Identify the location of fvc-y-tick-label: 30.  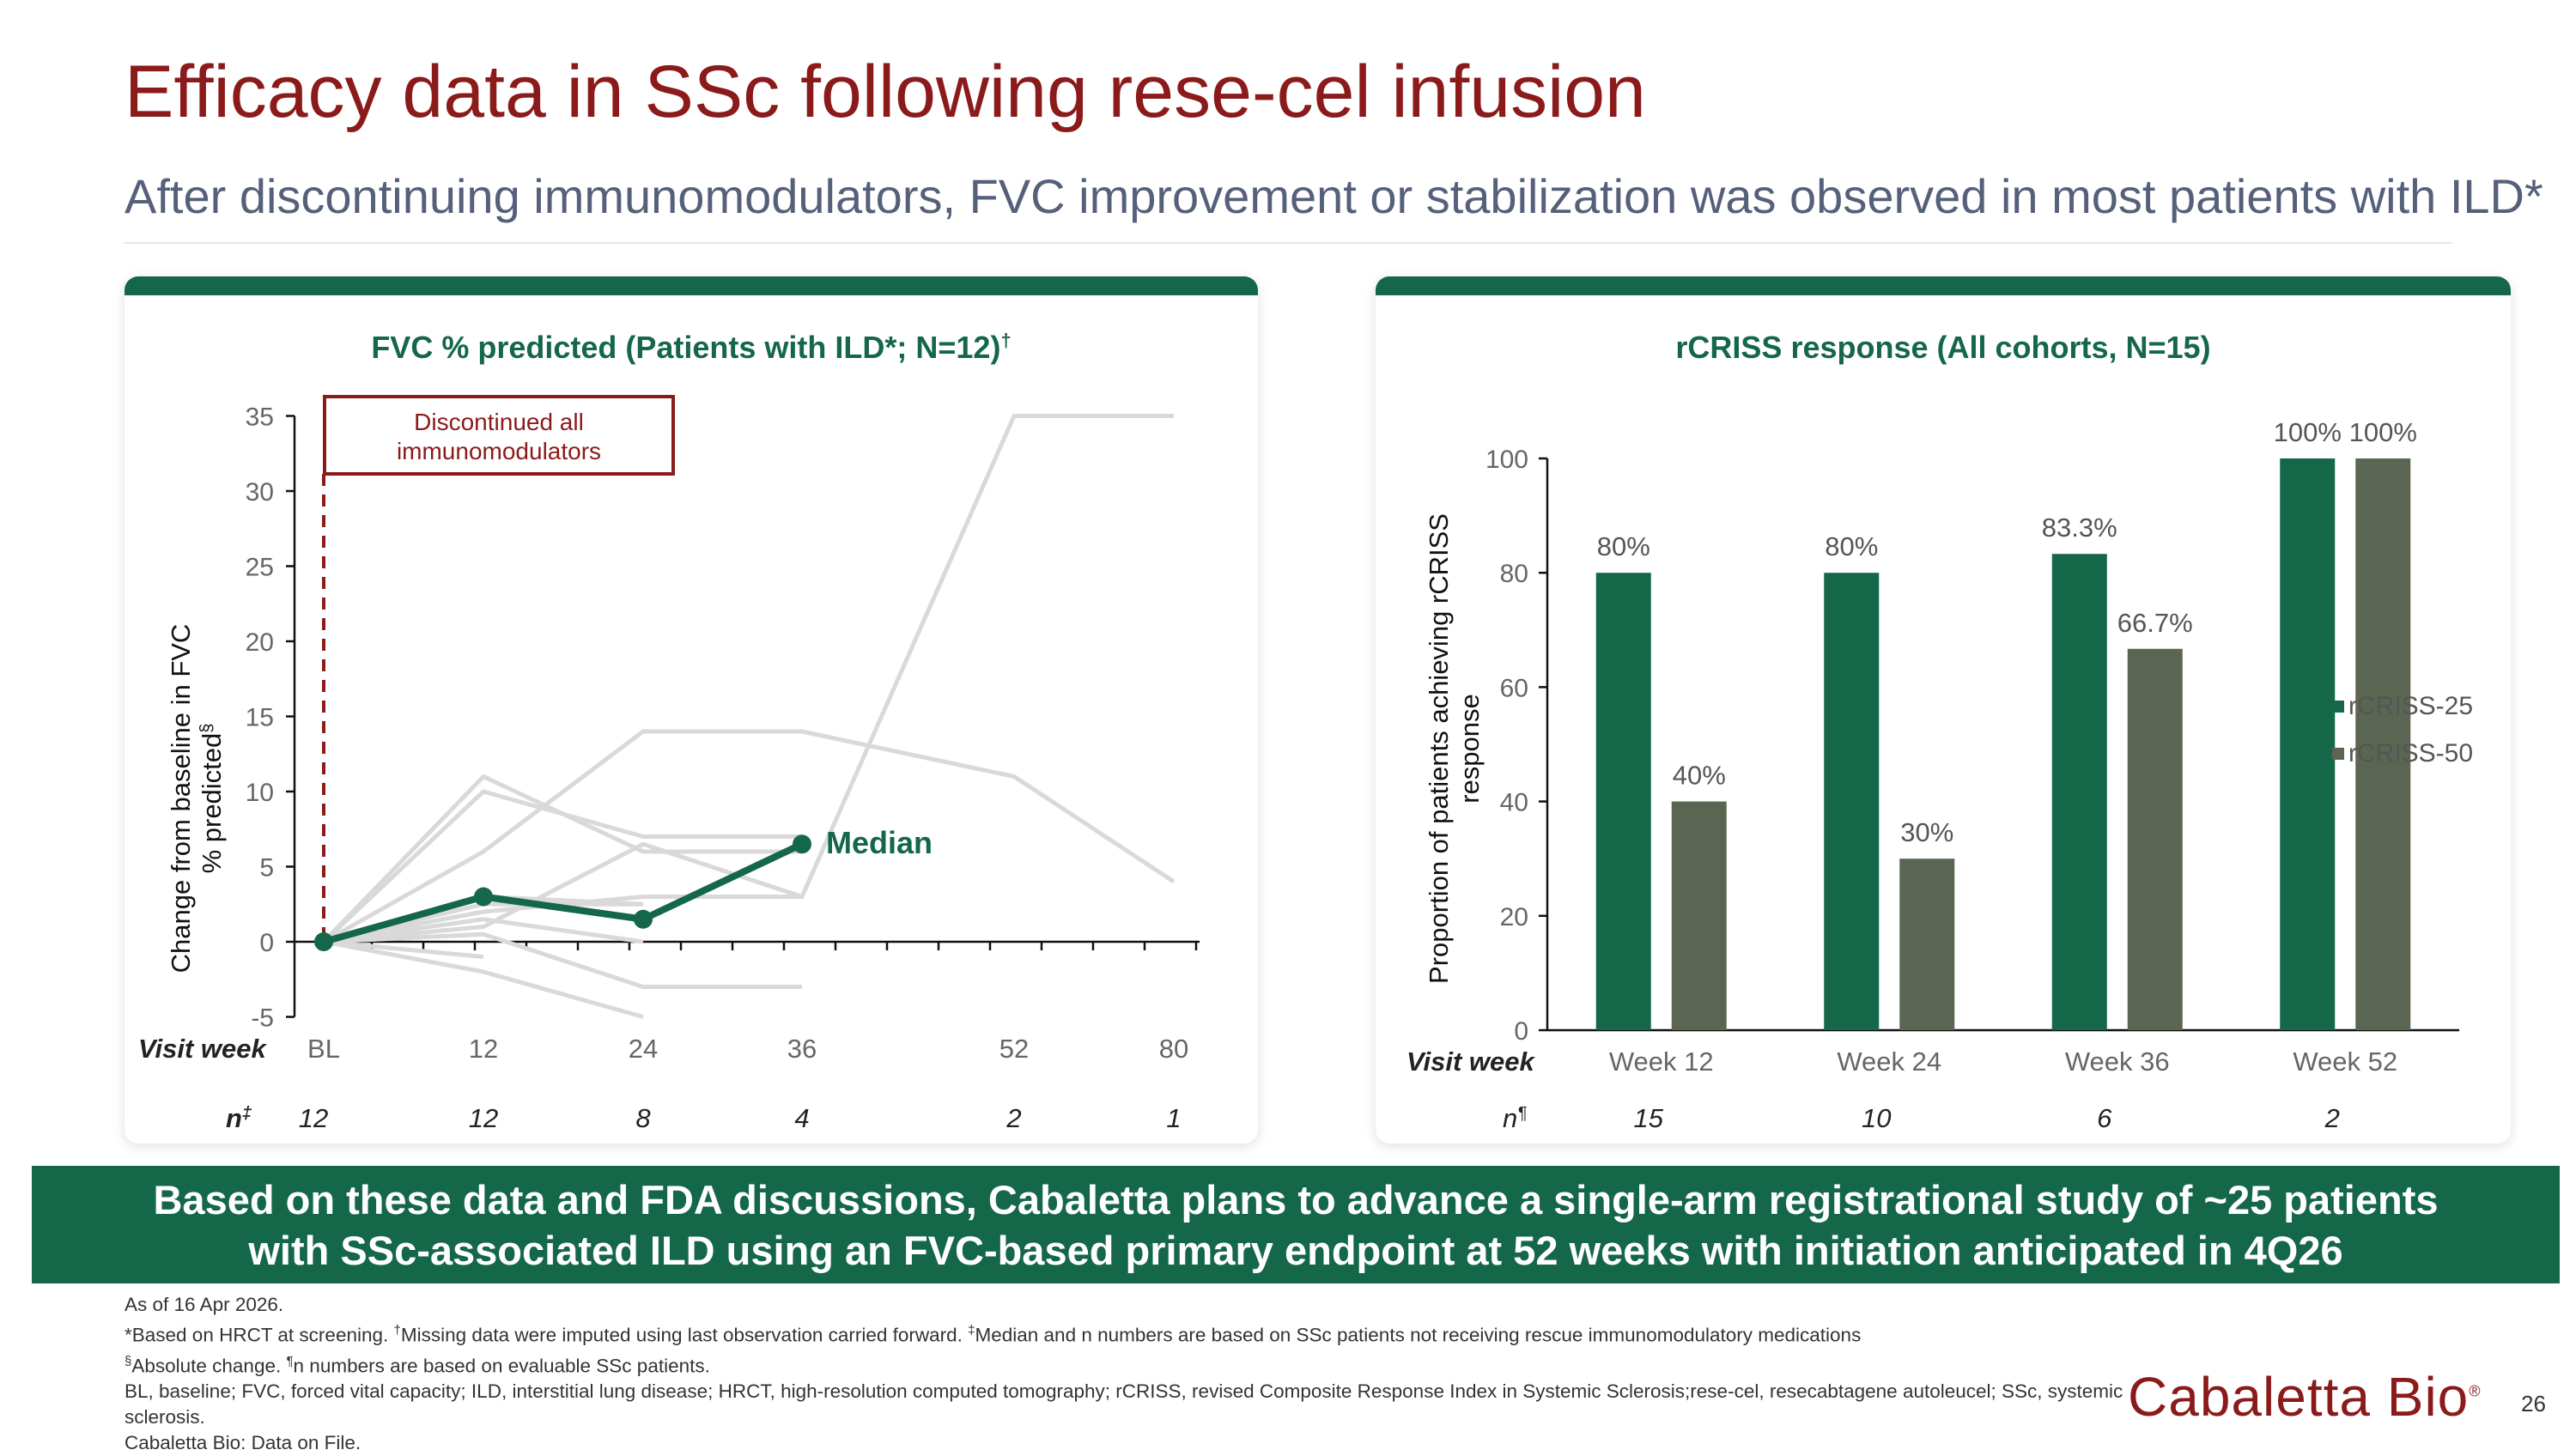
(260, 493).